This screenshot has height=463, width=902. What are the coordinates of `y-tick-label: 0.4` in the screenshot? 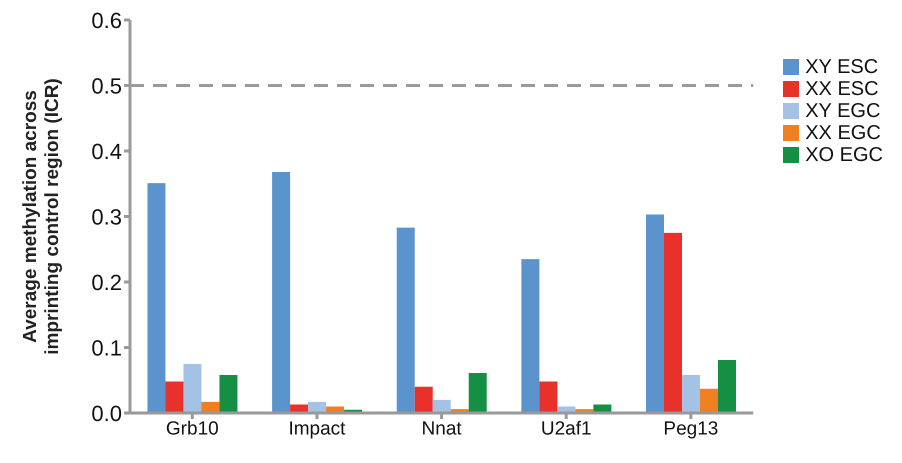 It's located at (106, 151).